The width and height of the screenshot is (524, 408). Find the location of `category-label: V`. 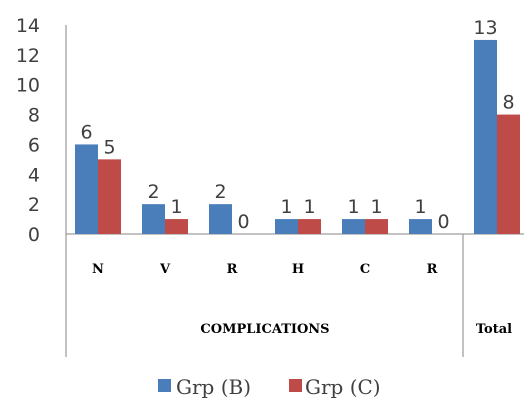

category-label: V is located at coordinates (165, 269).